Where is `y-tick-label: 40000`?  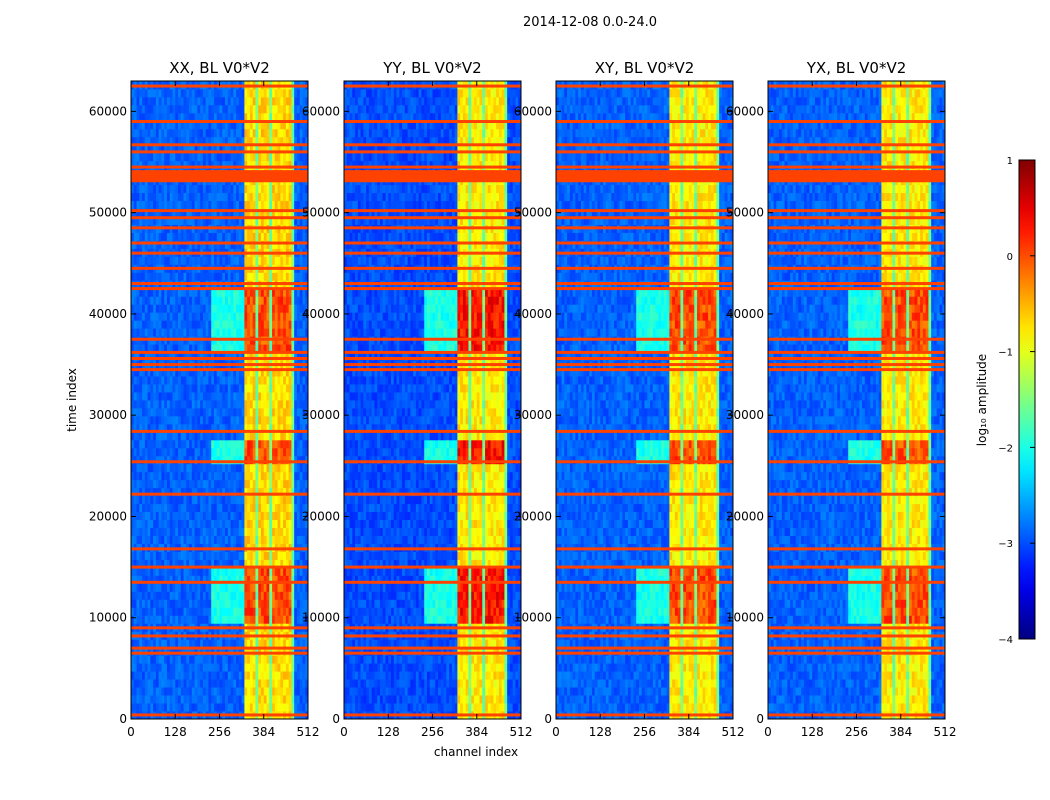
y-tick-label: 40000 is located at coordinates (321, 314).